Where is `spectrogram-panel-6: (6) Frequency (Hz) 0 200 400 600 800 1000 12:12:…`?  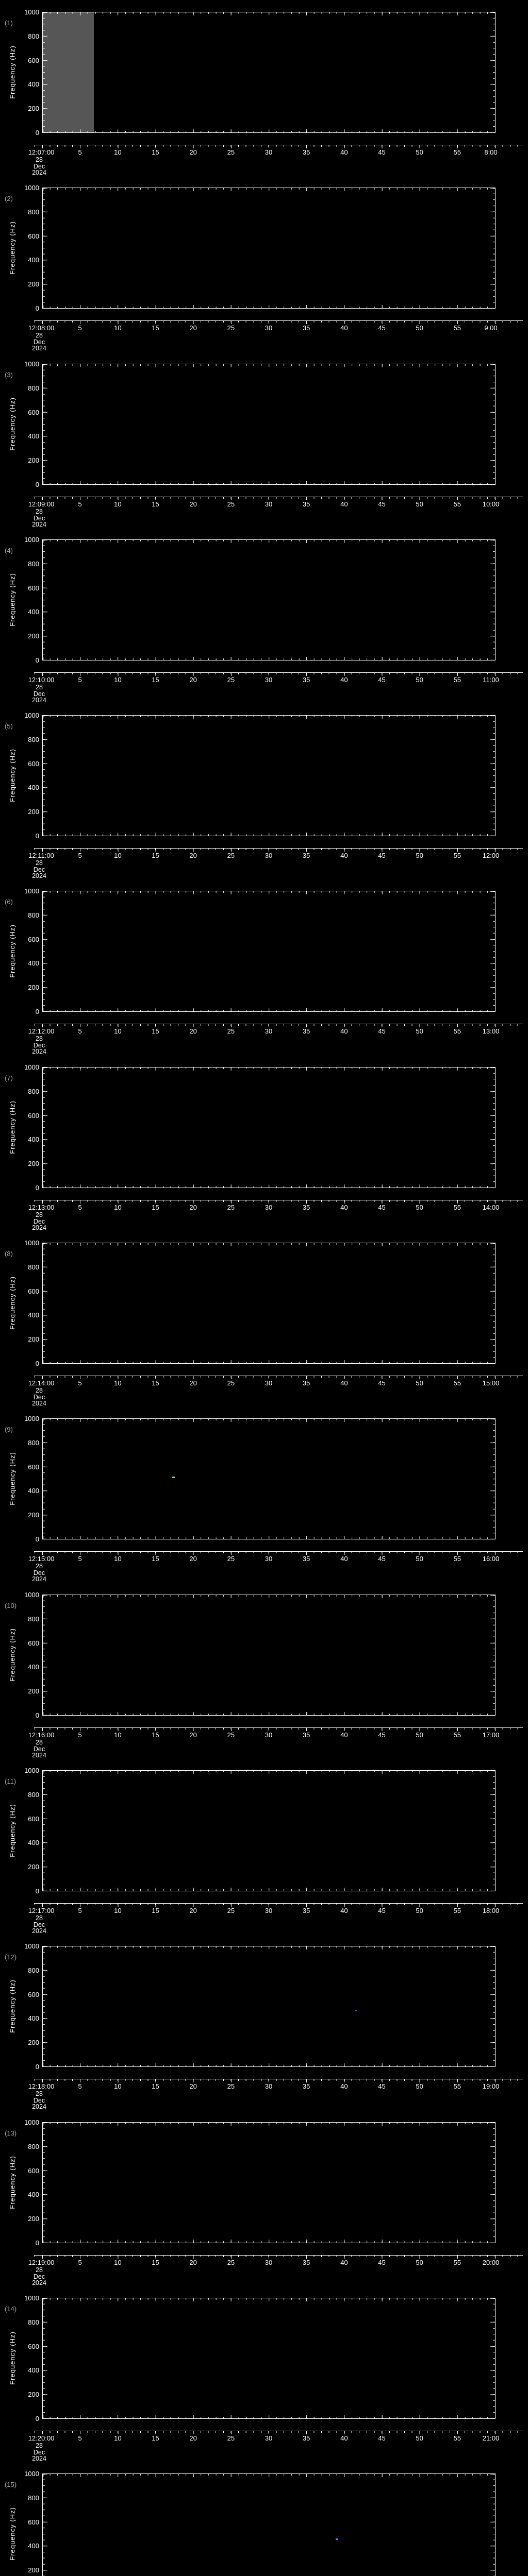 spectrogram-panel-6: (6) Frequency (Hz) 0 200 400 600 800 1000 12:12:… is located at coordinates (264, 967).